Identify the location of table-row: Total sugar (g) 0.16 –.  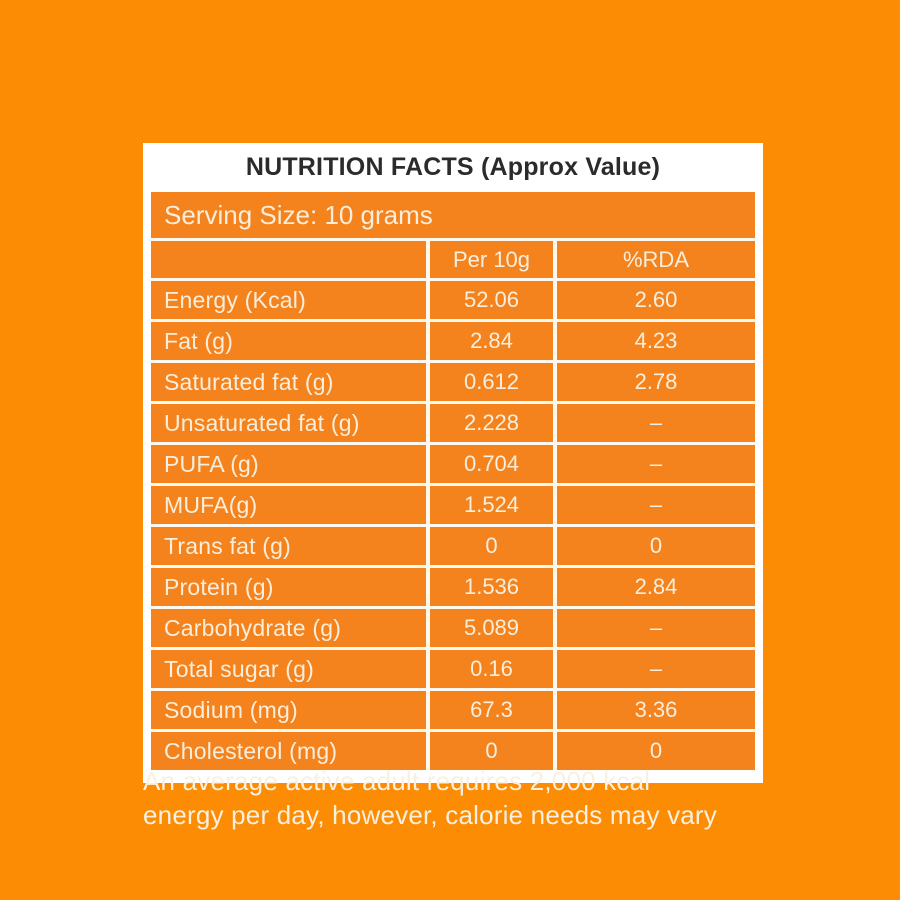
(453, 668).